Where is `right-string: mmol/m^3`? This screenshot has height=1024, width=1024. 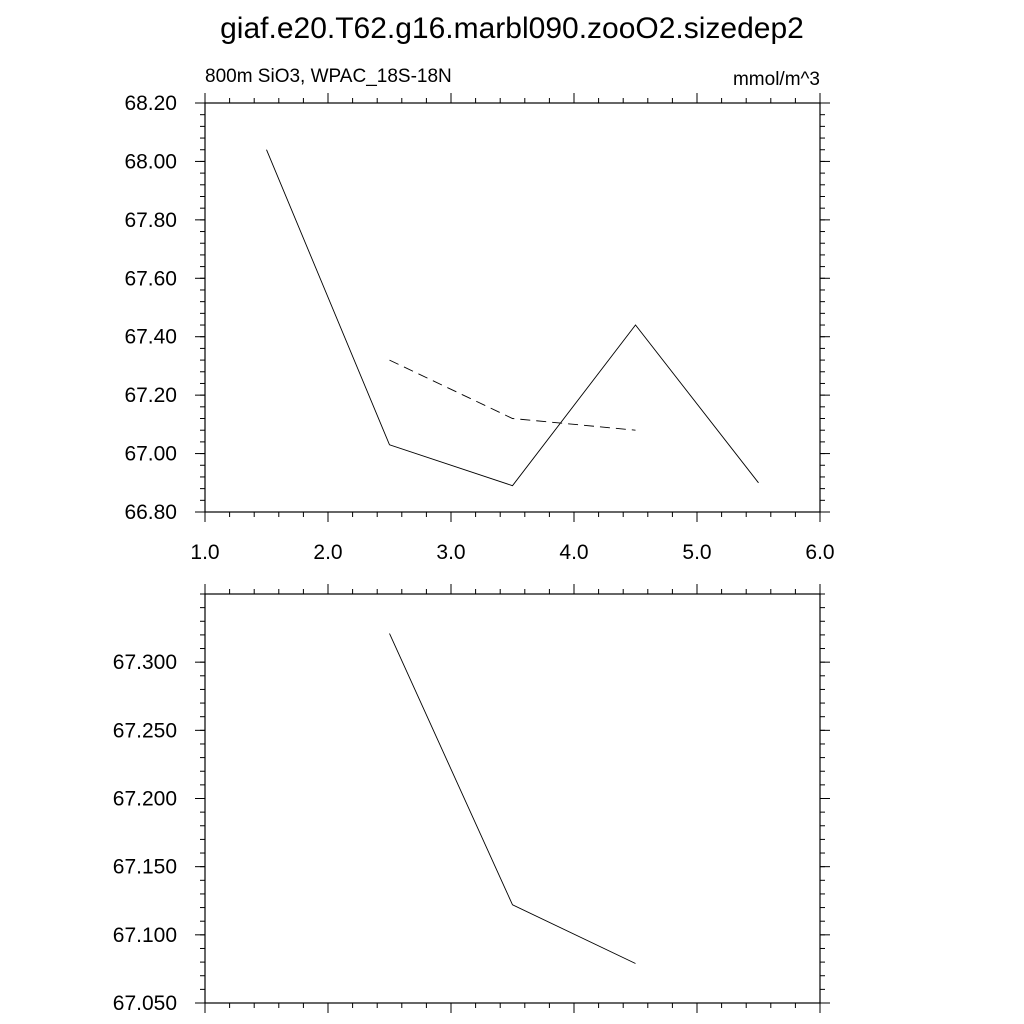
right-string: mmol/m^3 is located at coordinates (776, 79).